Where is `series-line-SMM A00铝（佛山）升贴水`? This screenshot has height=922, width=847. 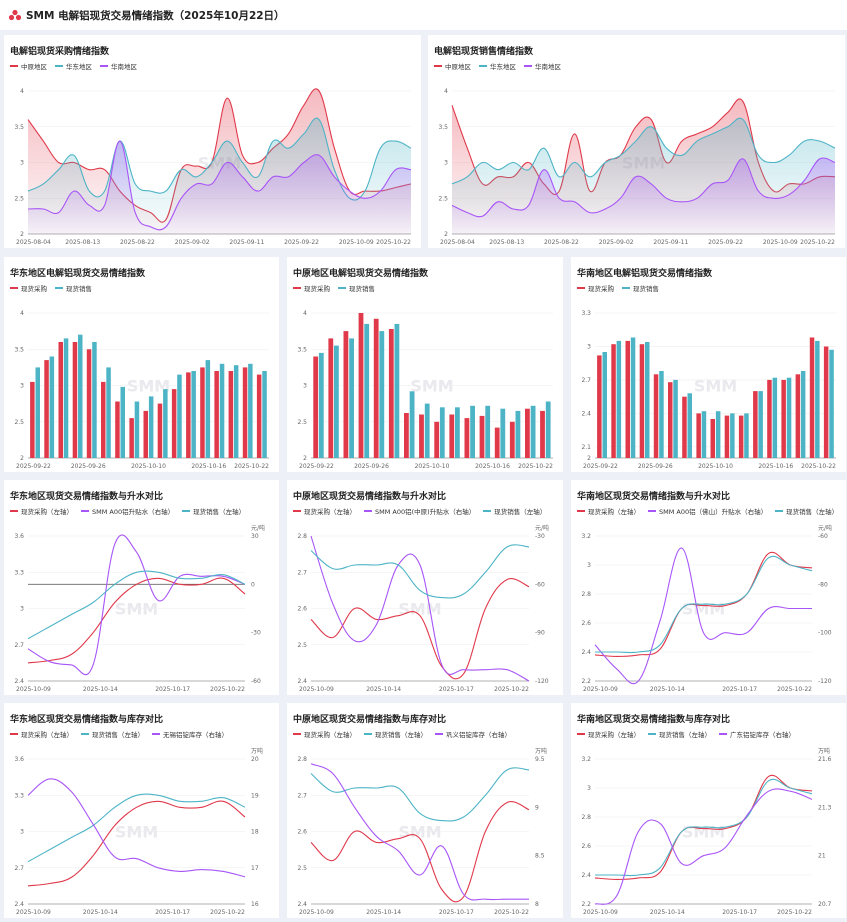 series-line-SMM A00铝（佛山）升贴水 is located at coordinates (703, 616).